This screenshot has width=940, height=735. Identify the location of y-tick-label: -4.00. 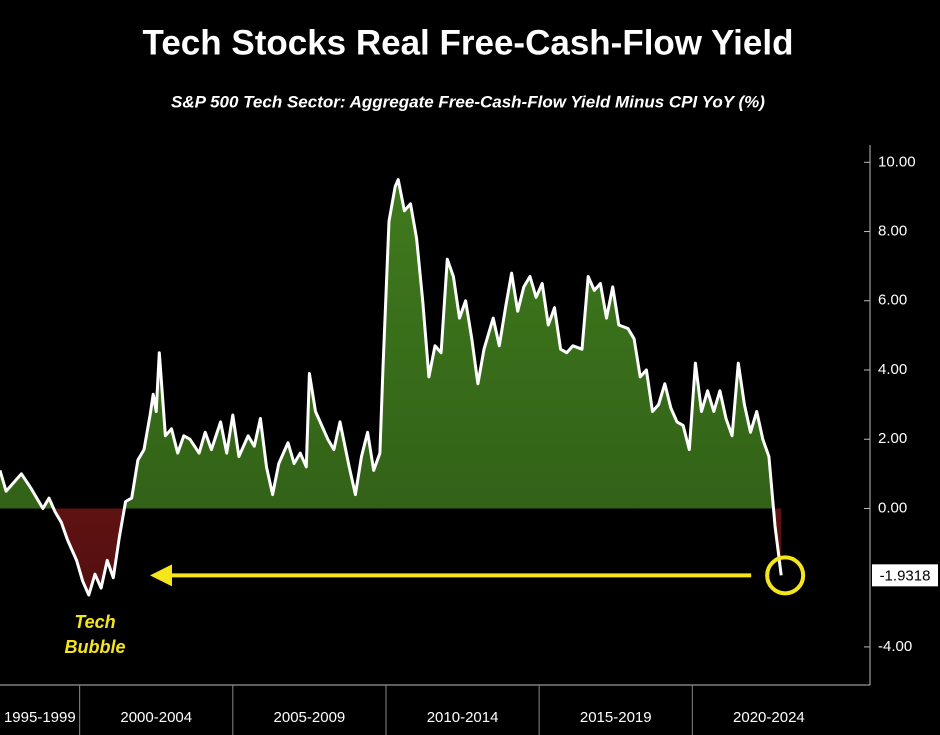
(895, 646).